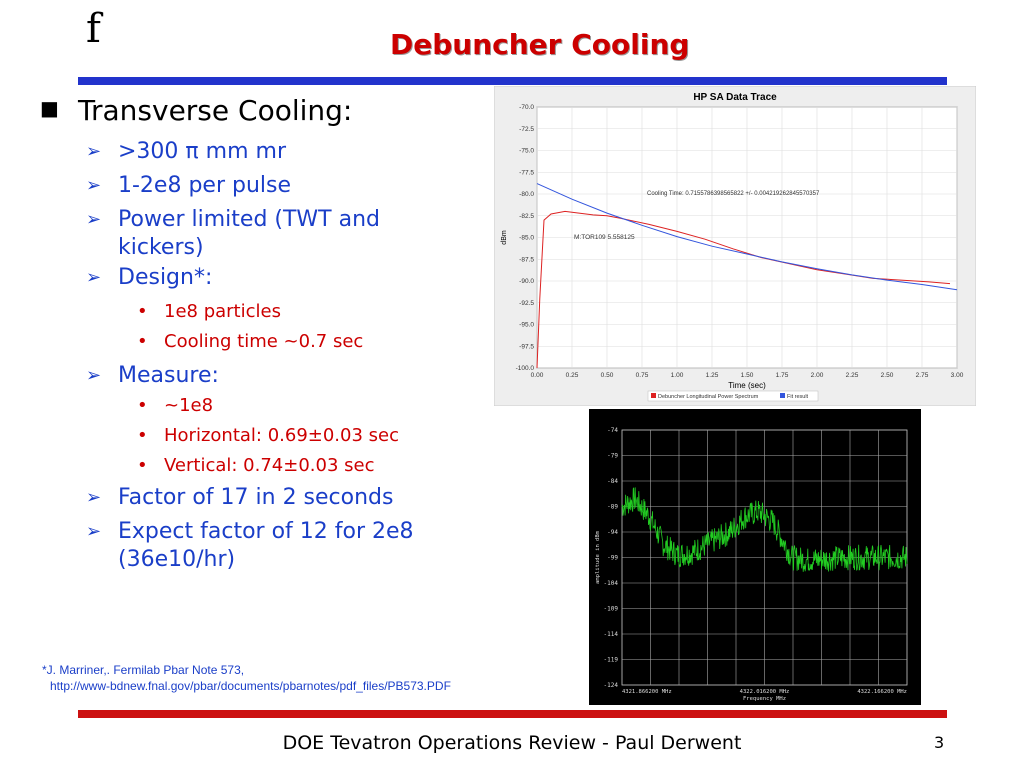 The height and width of the screenshot is (768, 1024). What do you see at coordinates (611, 685) in the screenshot?
I see `y-tick-label: -124` at bounding box center [611, 685].